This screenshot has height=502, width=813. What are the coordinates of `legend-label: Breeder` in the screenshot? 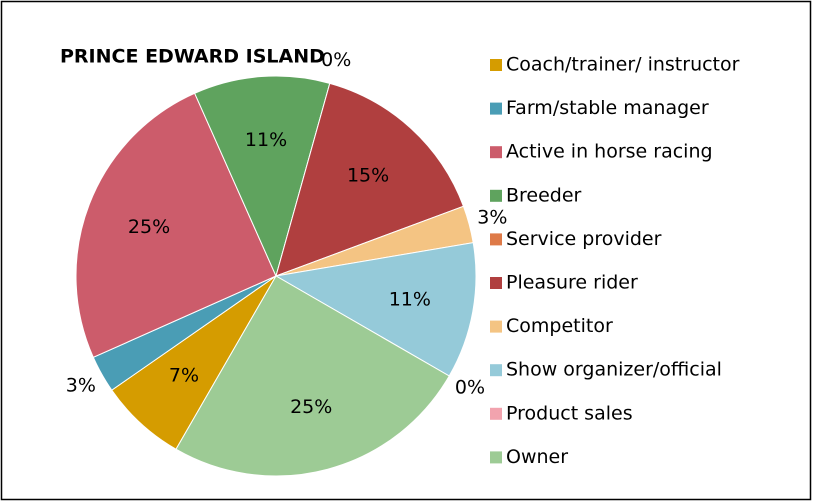 It's located at (544, 195).